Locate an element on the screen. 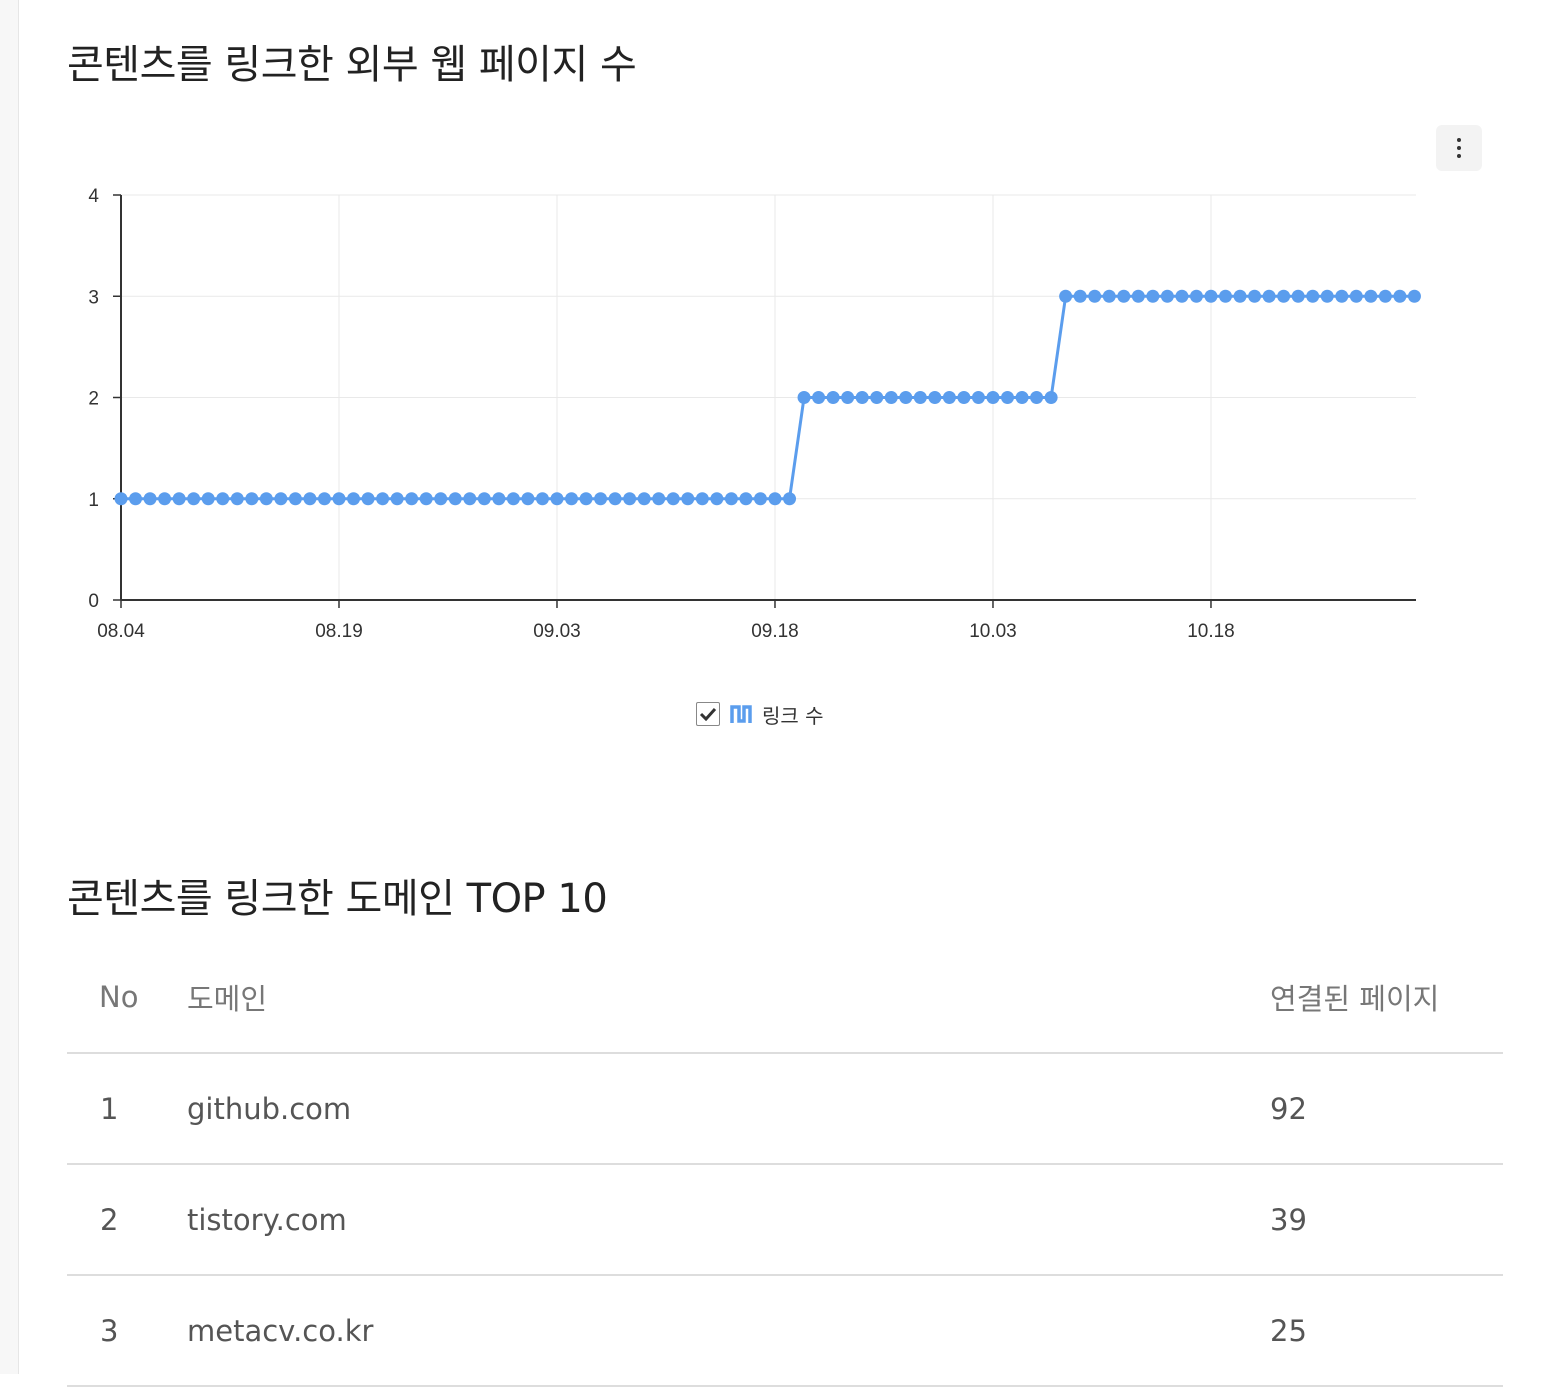  line-series-icon is located at coordinates (741, 714).